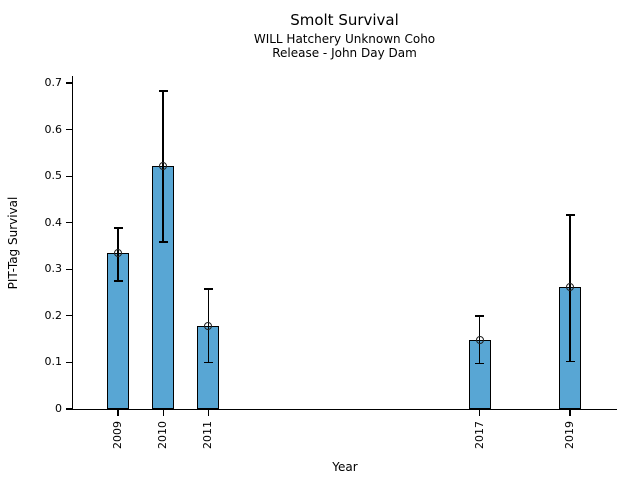 The height and width of the screenshot is (480, 640). What do you see at coordinates (53, 129) in the screenshot?
I see `y-tick-label: 0.6` at bounding box center [53, 129].